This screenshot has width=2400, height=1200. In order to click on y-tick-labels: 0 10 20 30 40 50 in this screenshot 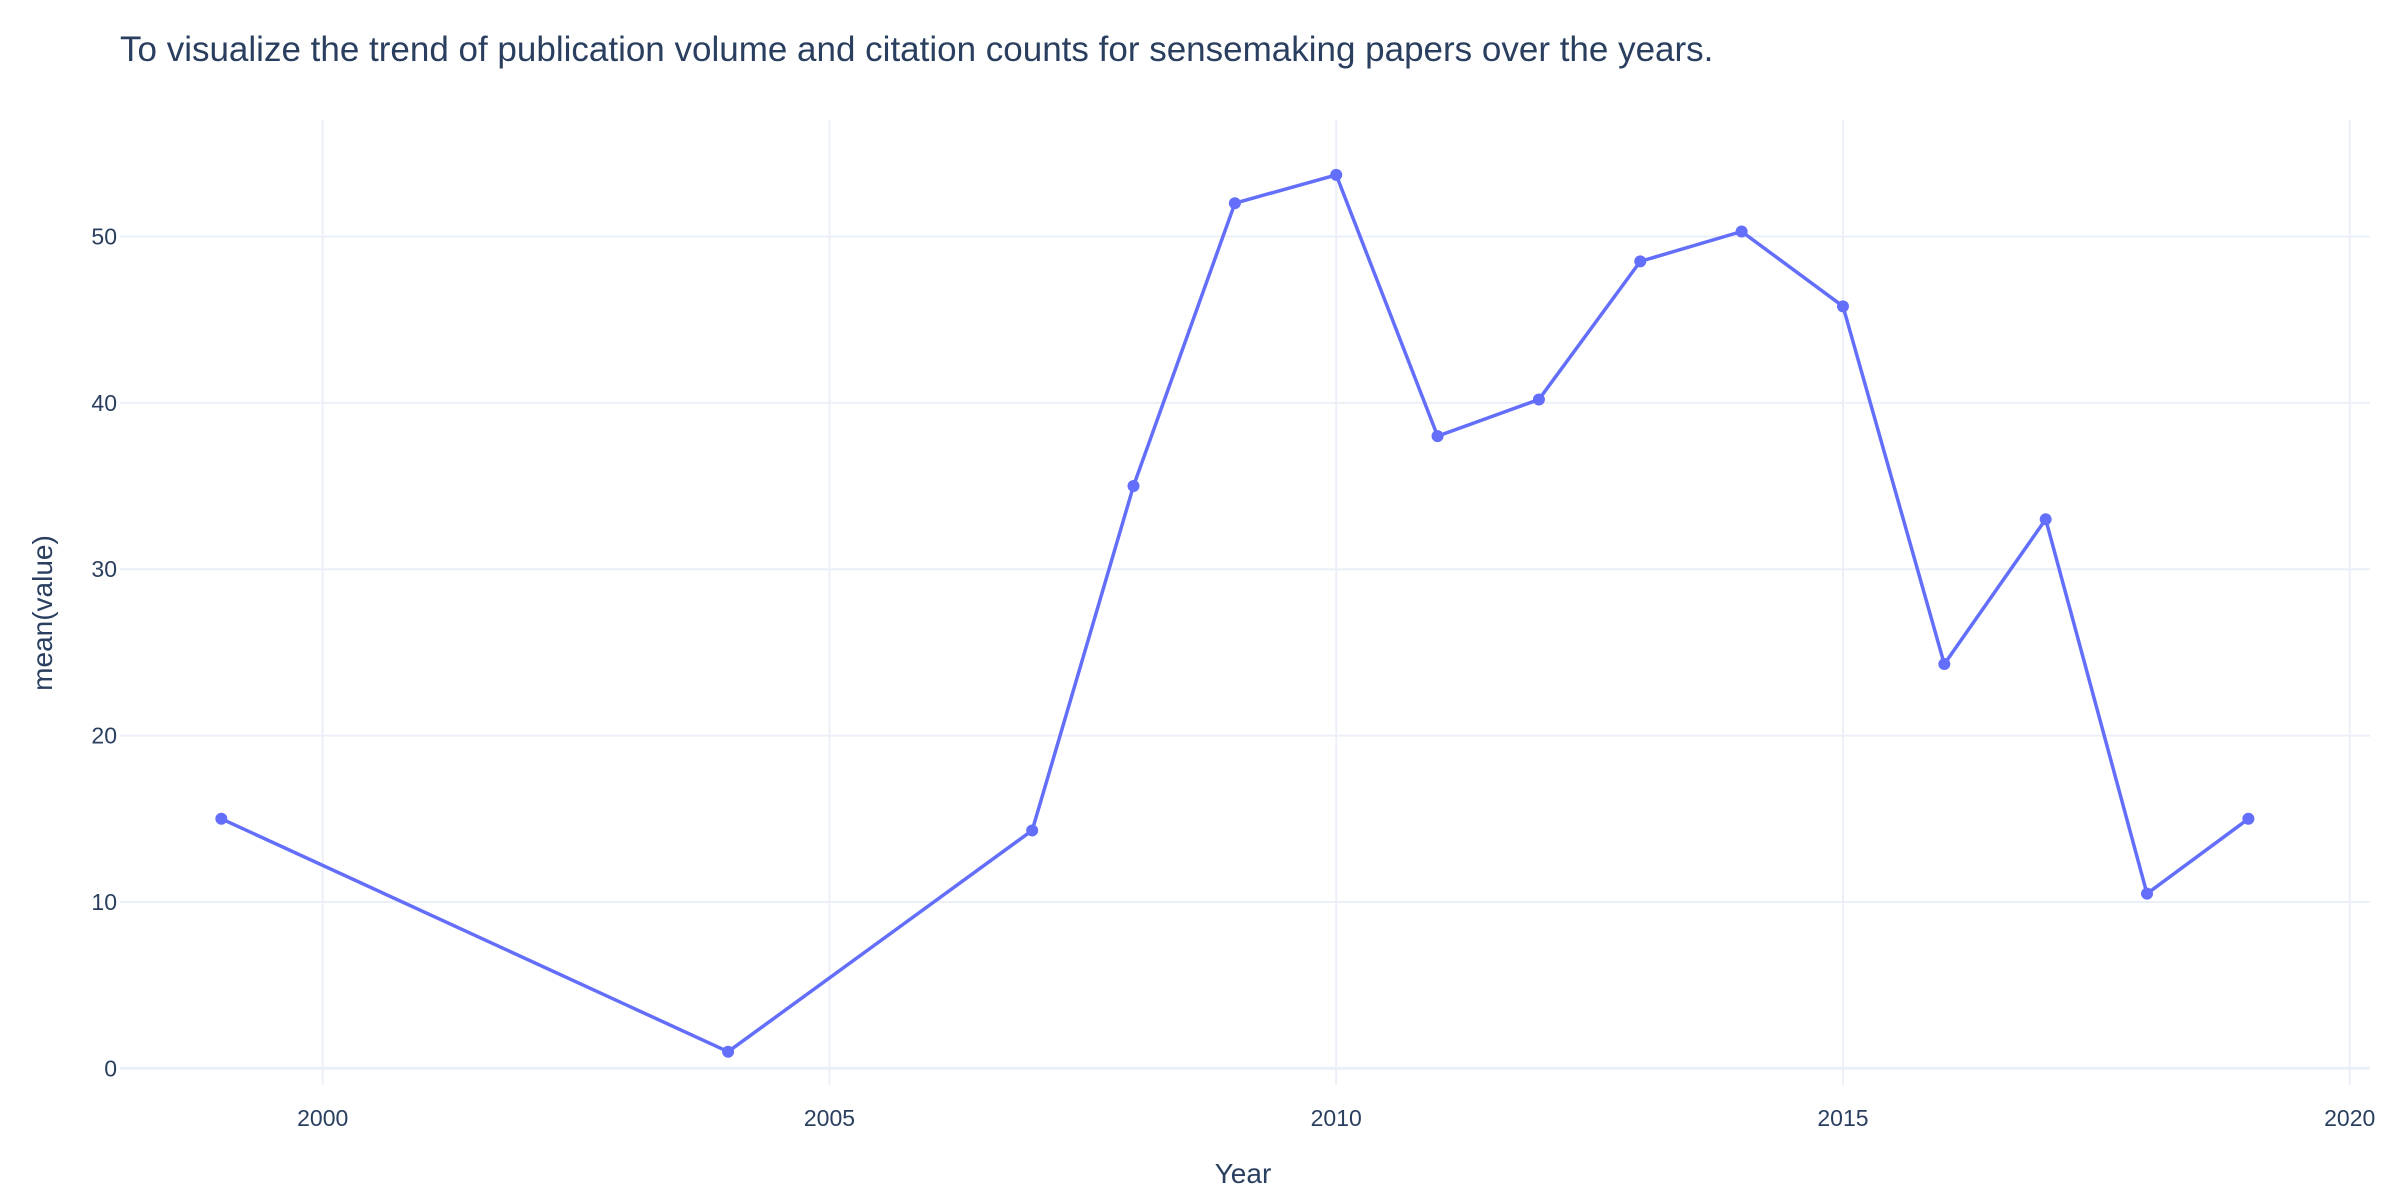, I will do `click(104, 652)`.